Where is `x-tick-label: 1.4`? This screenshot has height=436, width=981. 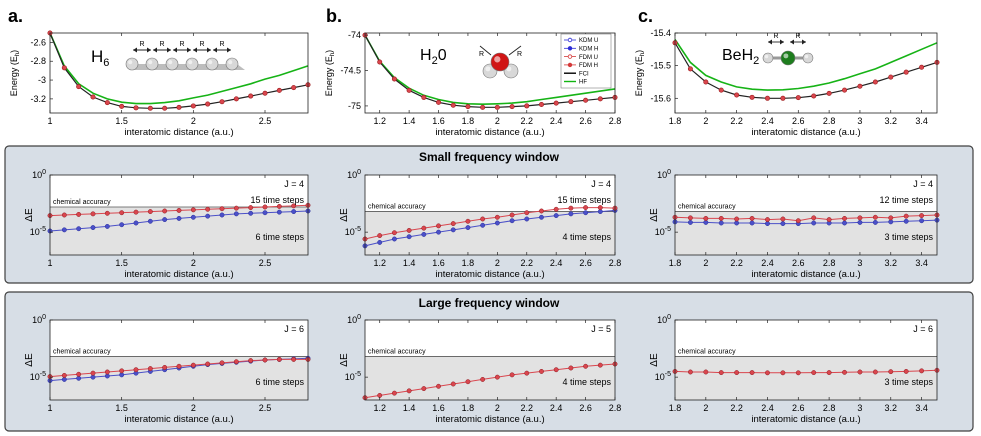 x-tick-label: 1.4 is located at coordinates (409, 263).